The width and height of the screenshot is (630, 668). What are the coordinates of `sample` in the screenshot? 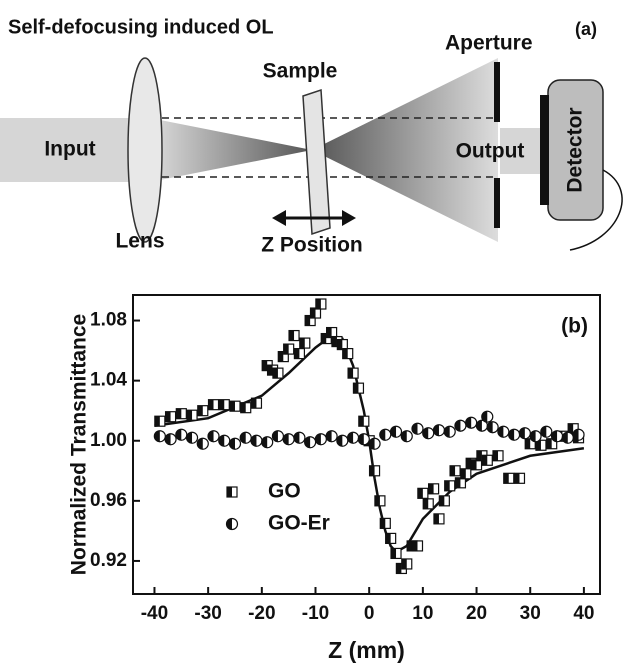 It's located at (316, 162).